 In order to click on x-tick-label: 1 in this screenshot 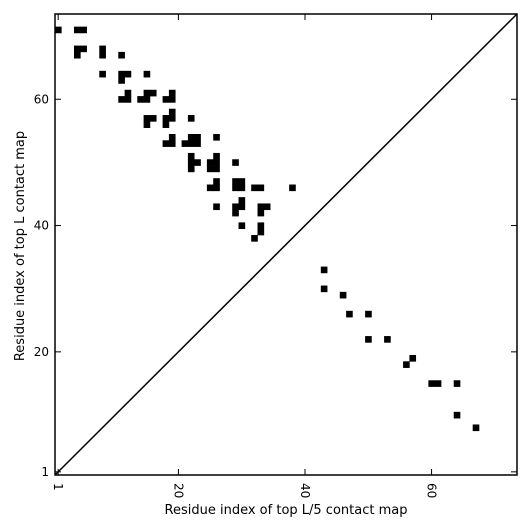, I will do `click(58, 487)`.